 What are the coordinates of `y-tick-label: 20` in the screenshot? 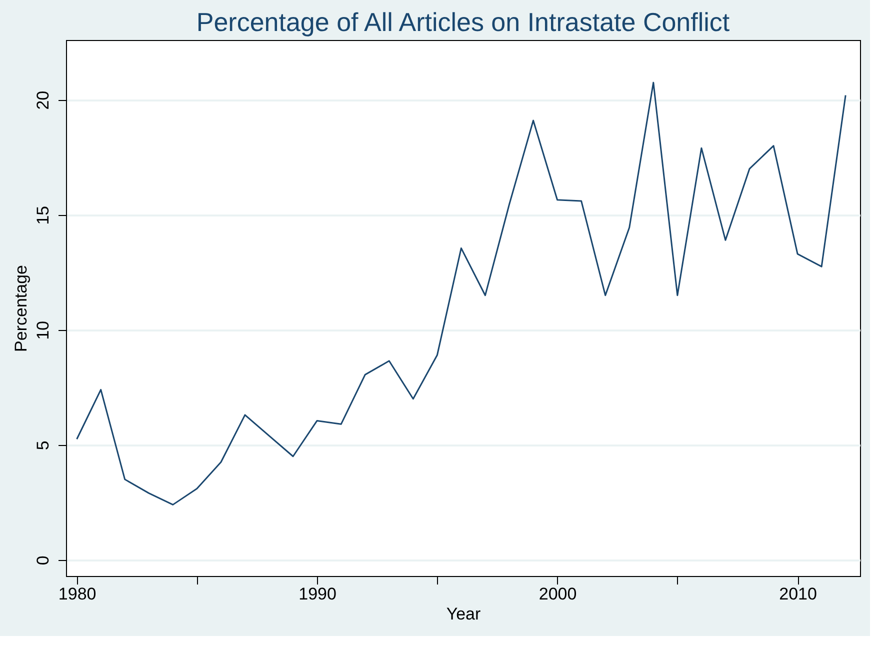 It's located at (43, 100).